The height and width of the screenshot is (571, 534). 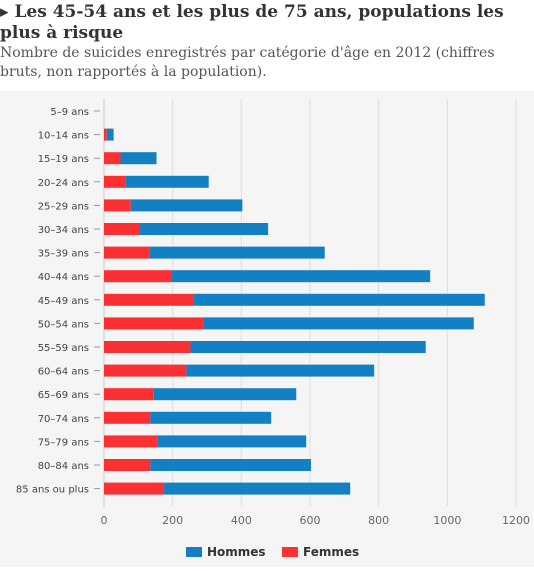 What do you see at coordinates (63, 159) in the screenshot?
I see `category-label: 15–19 ans` at bounding box center [63, 159].